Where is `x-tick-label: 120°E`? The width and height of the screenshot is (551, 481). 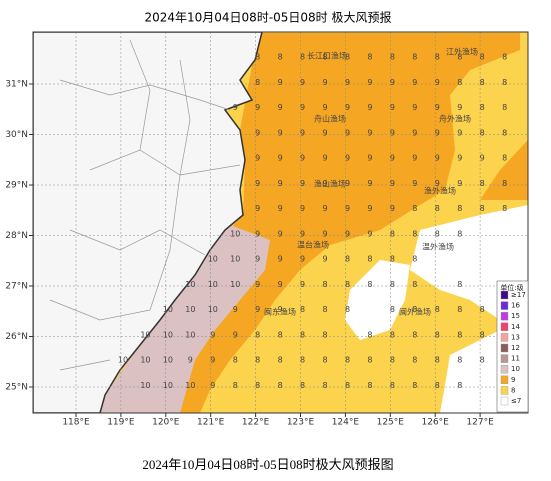
x-tick-label: 120°E is located at coordinates (166, 423).